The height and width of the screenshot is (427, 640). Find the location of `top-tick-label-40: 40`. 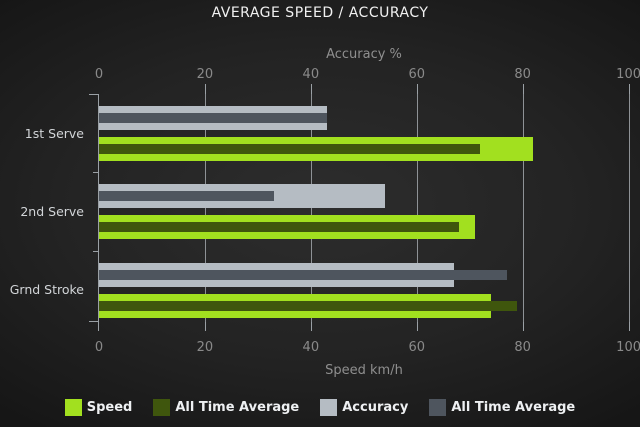

top-tick-label-40: 40 is located at coordinates (311, 74).